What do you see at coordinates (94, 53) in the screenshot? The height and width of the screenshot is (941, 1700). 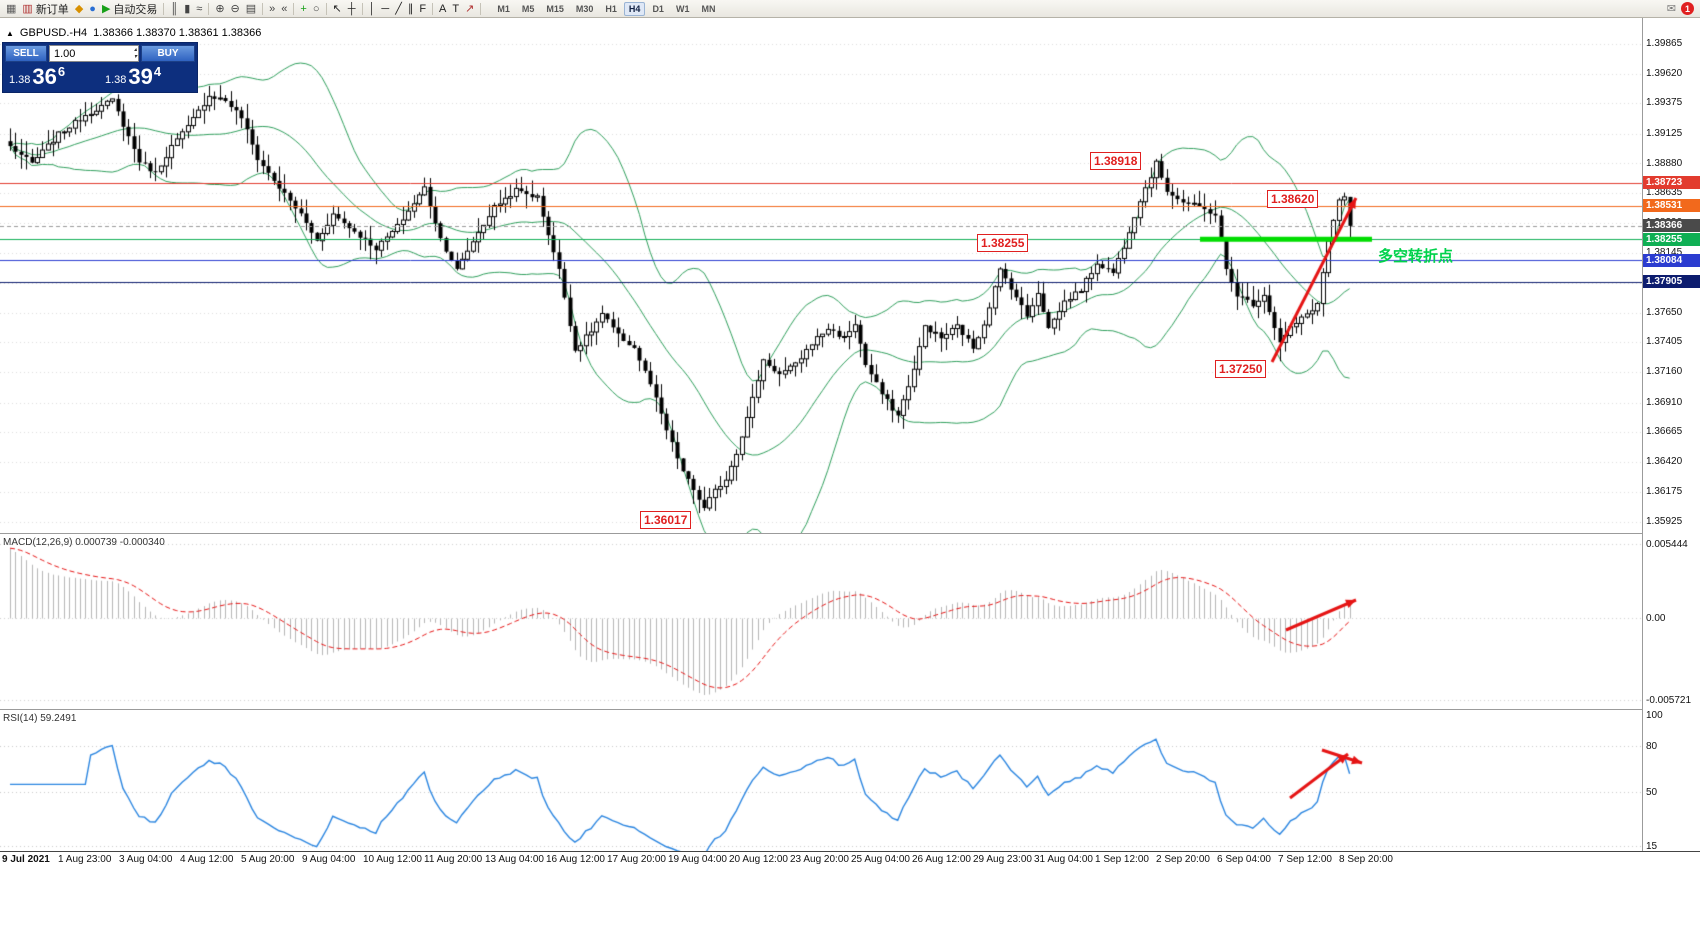 I see `volume-input: 1.00 ▴ ▾` at bounding box center [94, 53].